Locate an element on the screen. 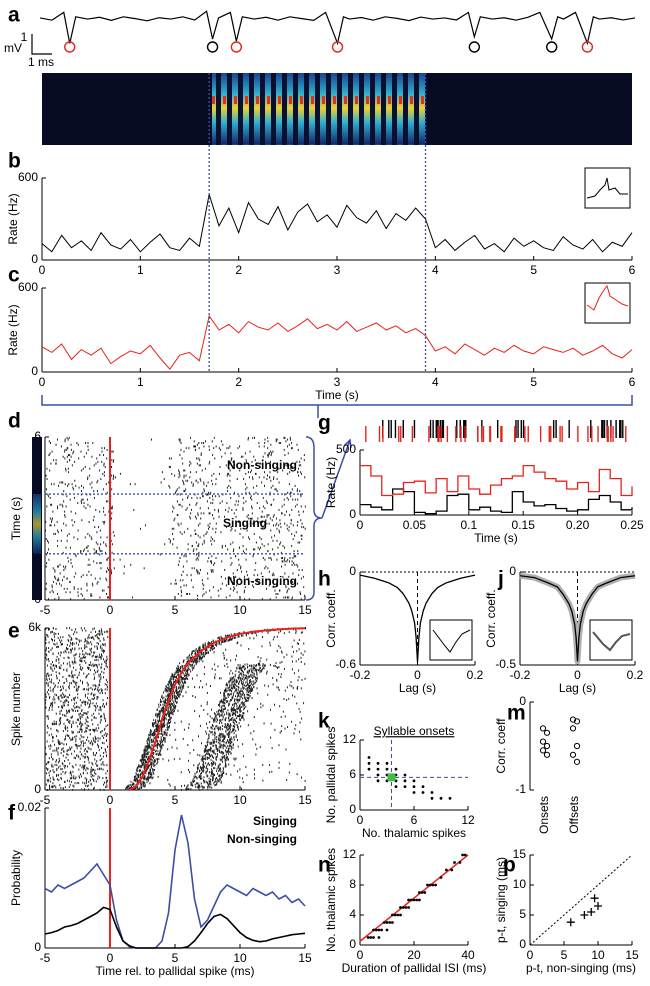 This screenshot has height=986, width=650. x-tick-label: 6 is located at coordinates (632, 382).